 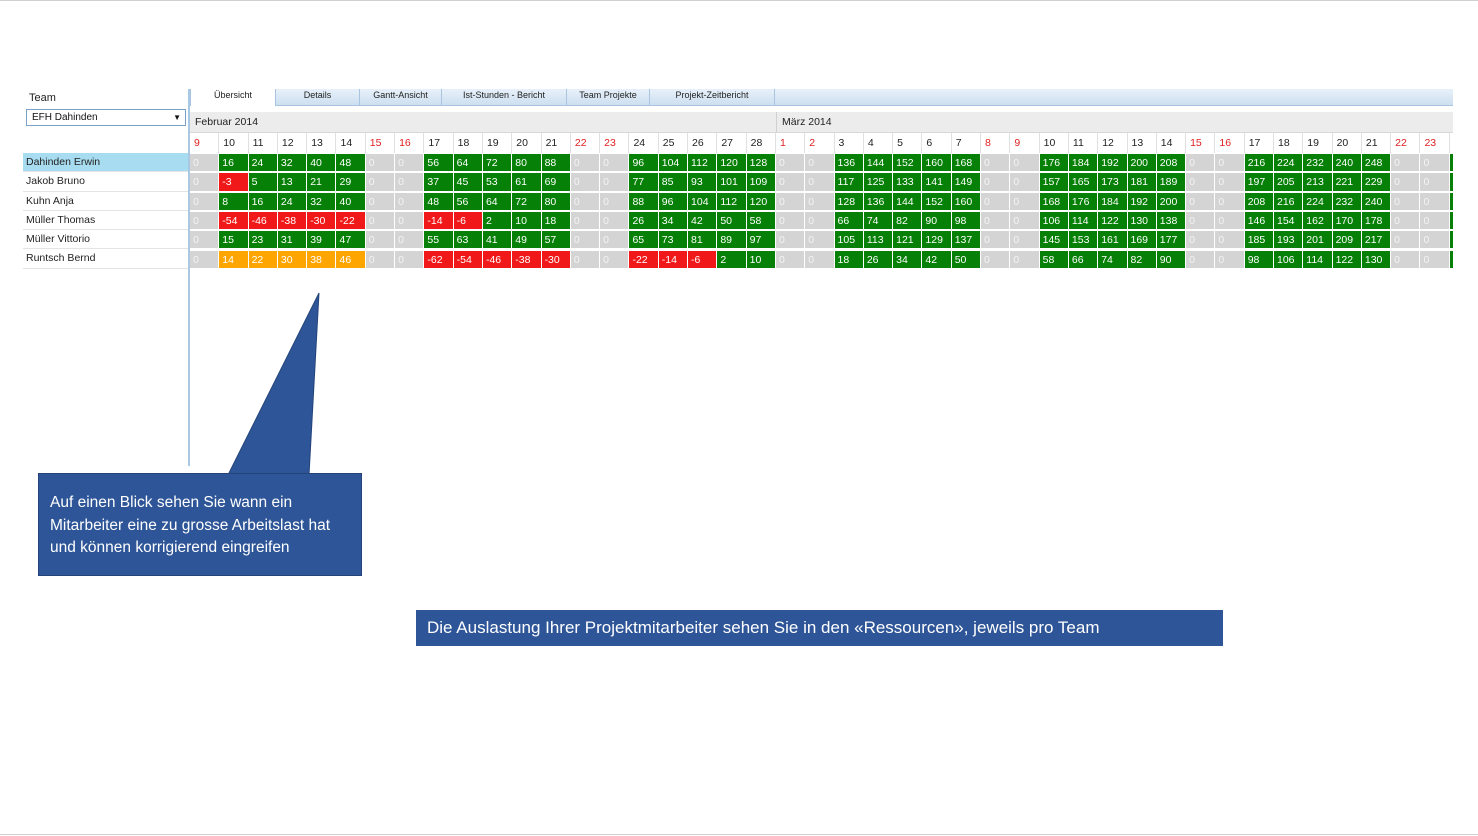 What do you see at coordinates (1259, 240) in the screenshot?
I see `workload-cell: 185` at bounding box center [1259, 240].